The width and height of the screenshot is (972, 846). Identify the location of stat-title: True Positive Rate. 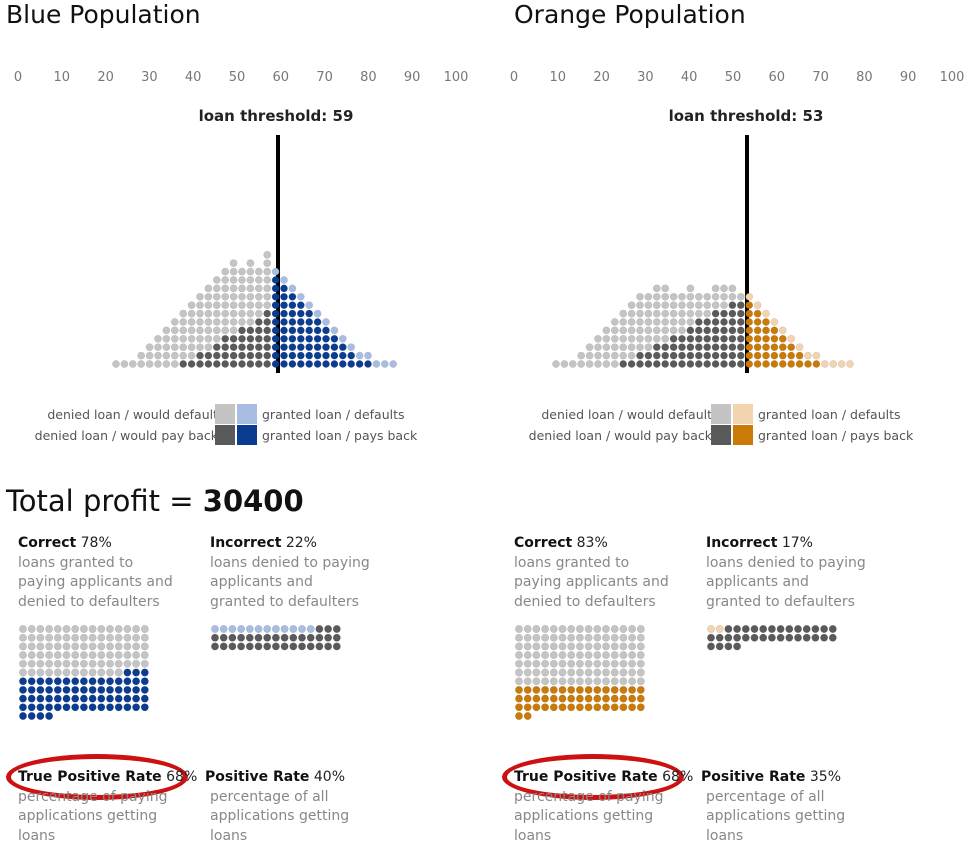
(90, 777).